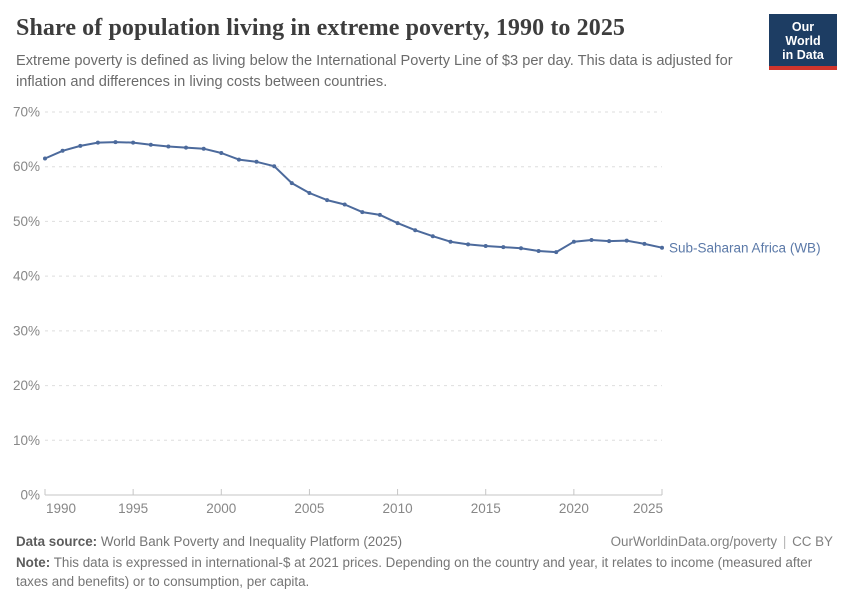 The image size is (850, 600). I want to click on y-axis-label: 30%, so click(26, 330).